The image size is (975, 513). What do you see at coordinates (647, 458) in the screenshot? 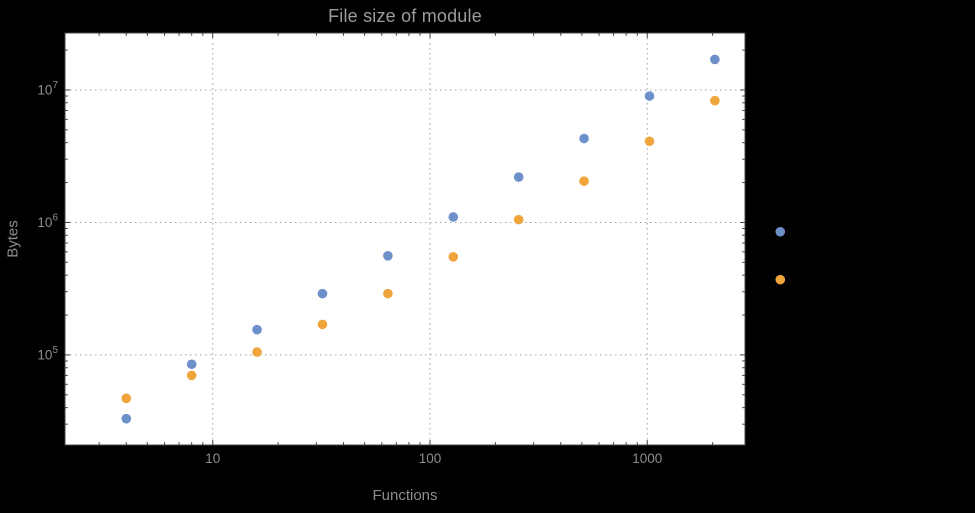
I see `x-tick-label: 1000` at bounding box center [647, 458].